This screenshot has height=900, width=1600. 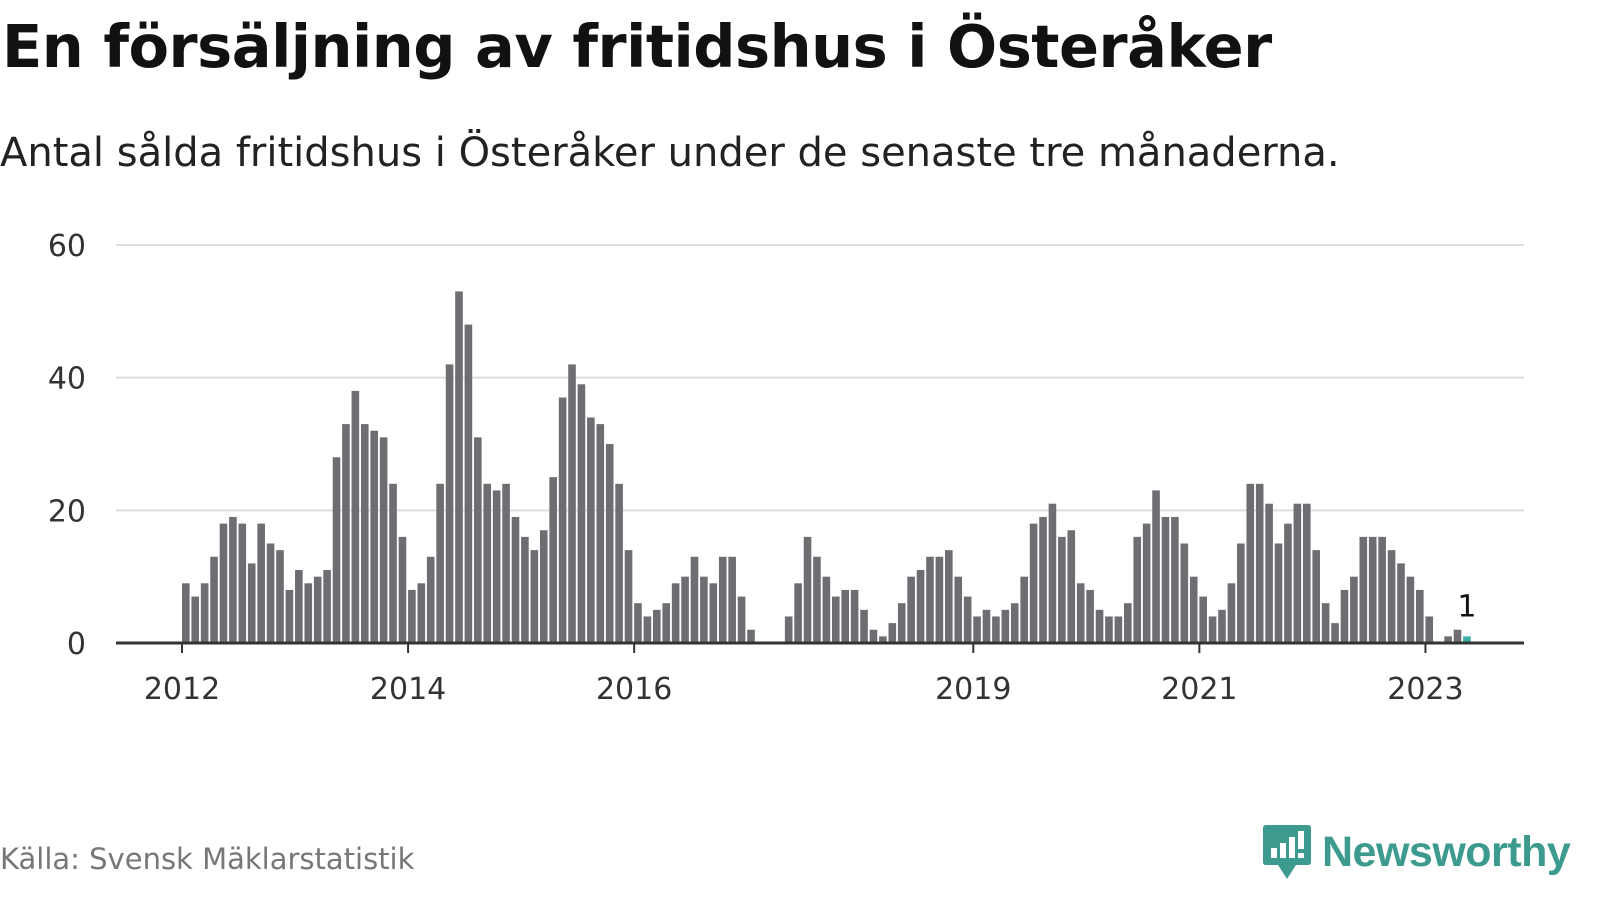 I want to click on source-credit: Källa: Svensk Mäklarstatistik, so click(x=207, y=859).